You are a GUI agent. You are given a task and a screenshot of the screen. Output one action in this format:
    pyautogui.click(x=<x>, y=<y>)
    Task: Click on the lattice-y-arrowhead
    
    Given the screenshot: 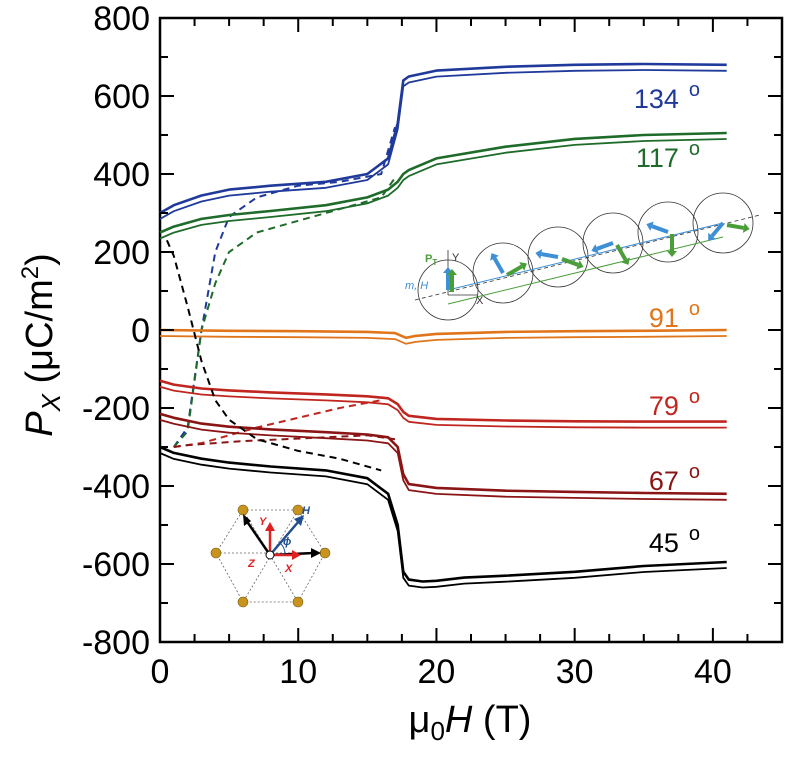 What is the action you would take?
    pyautogui.click(x=270, y=526)
    